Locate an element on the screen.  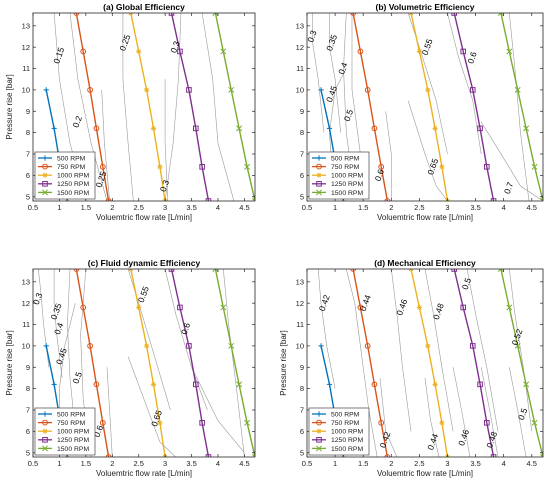
y-tick-label: 9 is located at coordinates (302, 367).